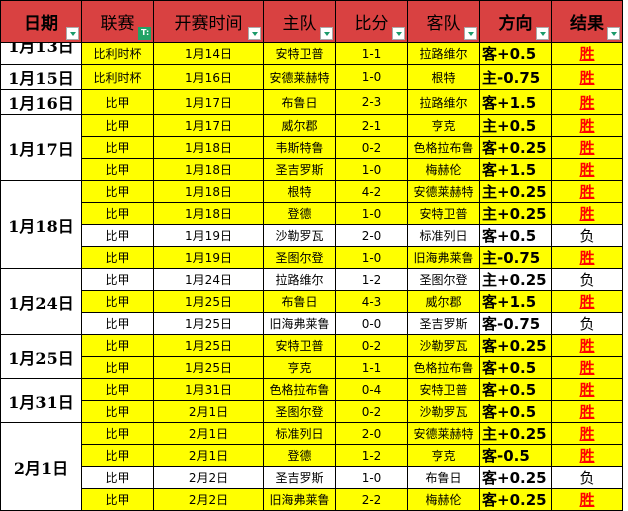  Describe the element at coordinates (299, 455) in the screenshot. I see `home-cell: 登德` at that location.